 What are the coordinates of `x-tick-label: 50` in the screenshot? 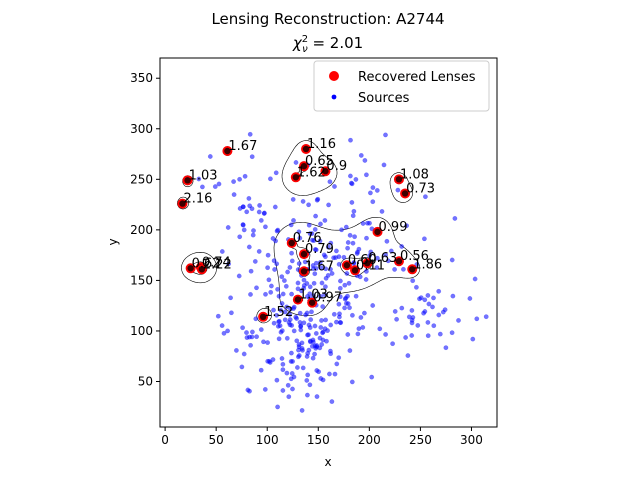 It's located at (216, 440).